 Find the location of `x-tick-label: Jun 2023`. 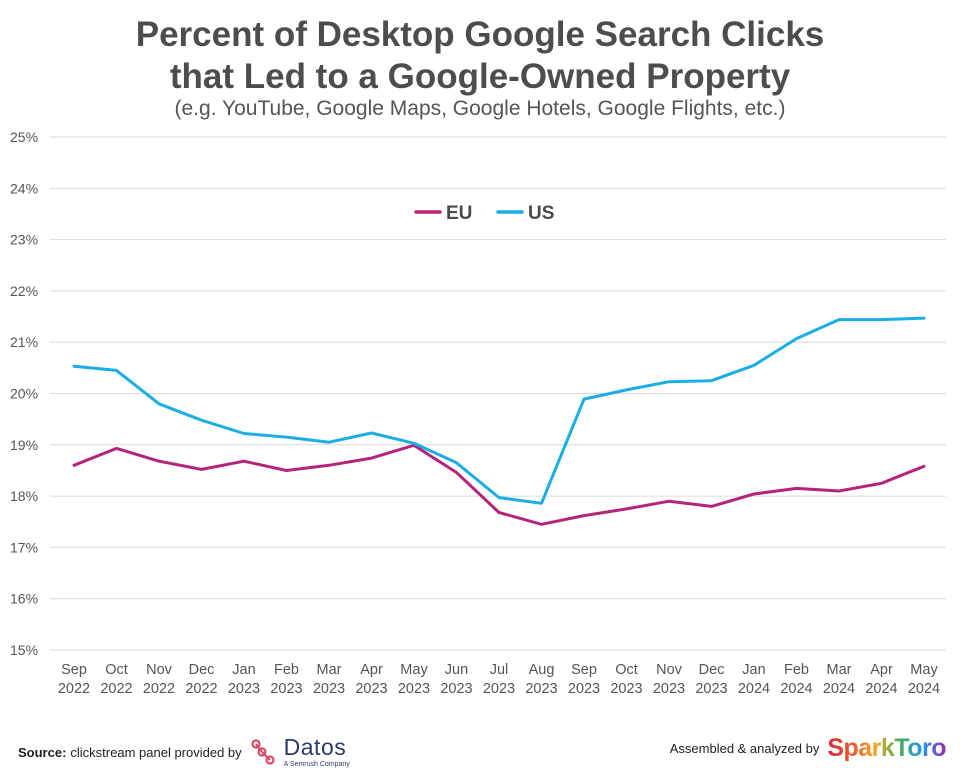

x-tick-label: Jun 2023 is located at coordinates (456, 679).